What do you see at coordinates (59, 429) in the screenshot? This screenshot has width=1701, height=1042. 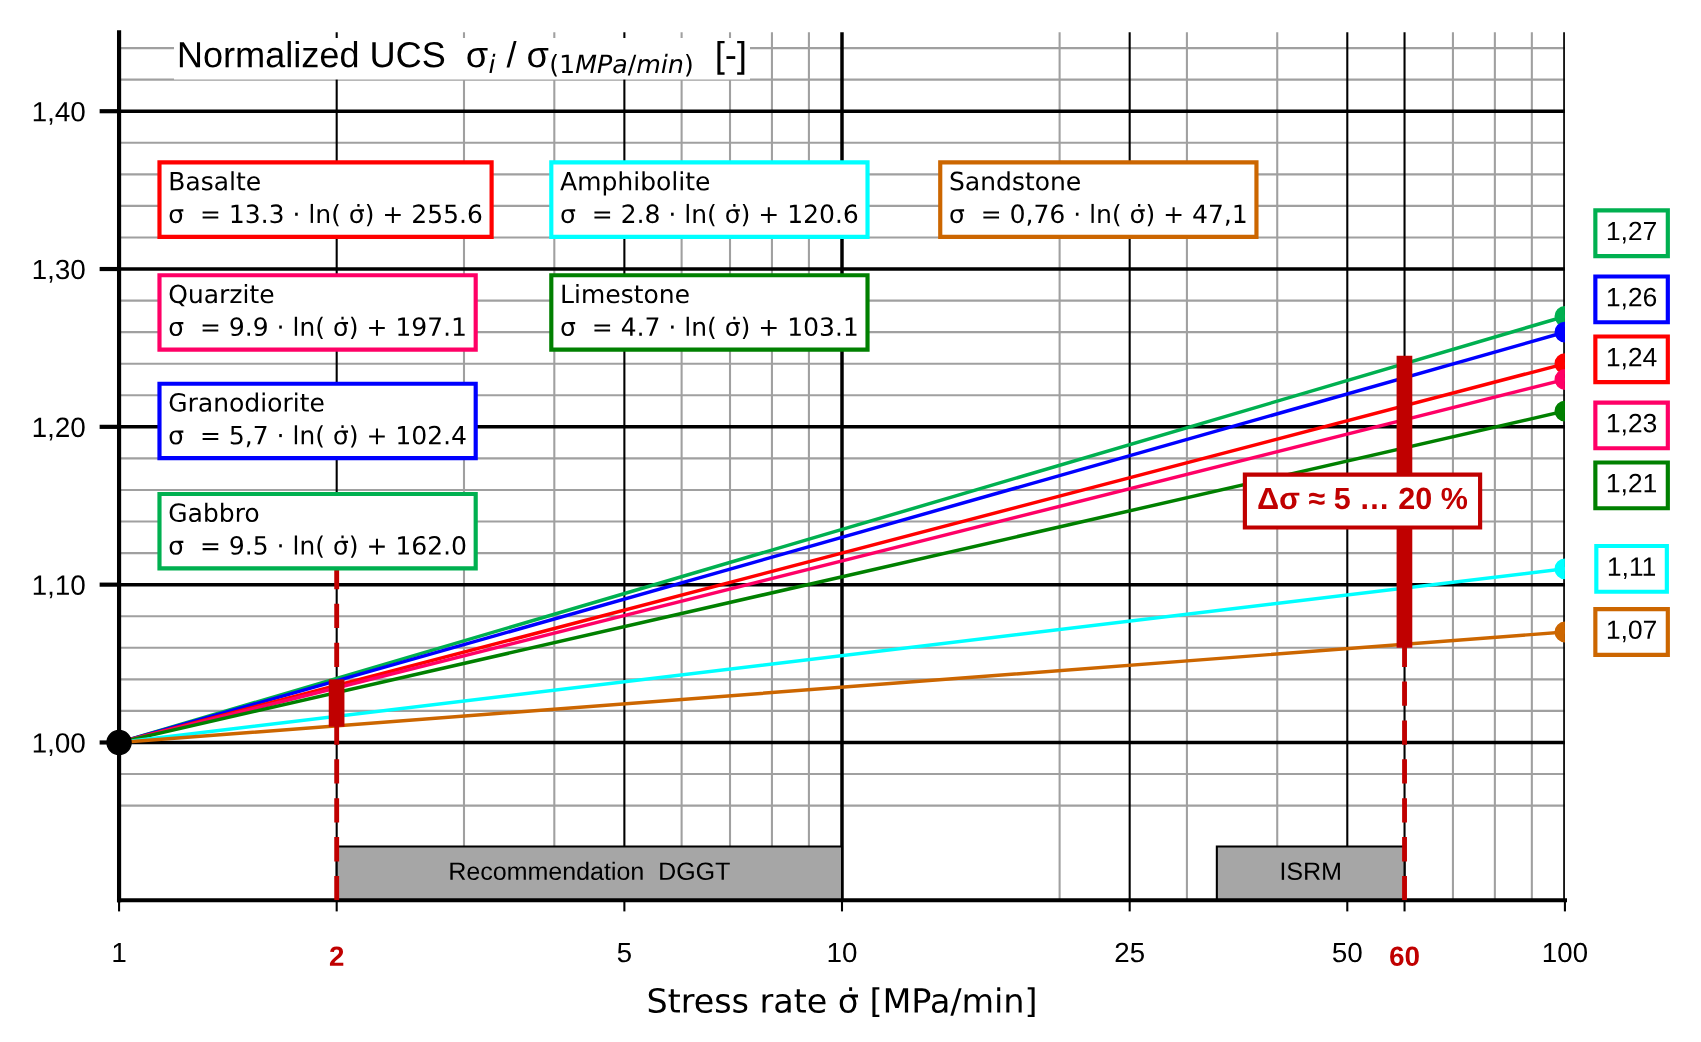 I see `y-tick-label: 1,20` at bounding box center [59, 429].